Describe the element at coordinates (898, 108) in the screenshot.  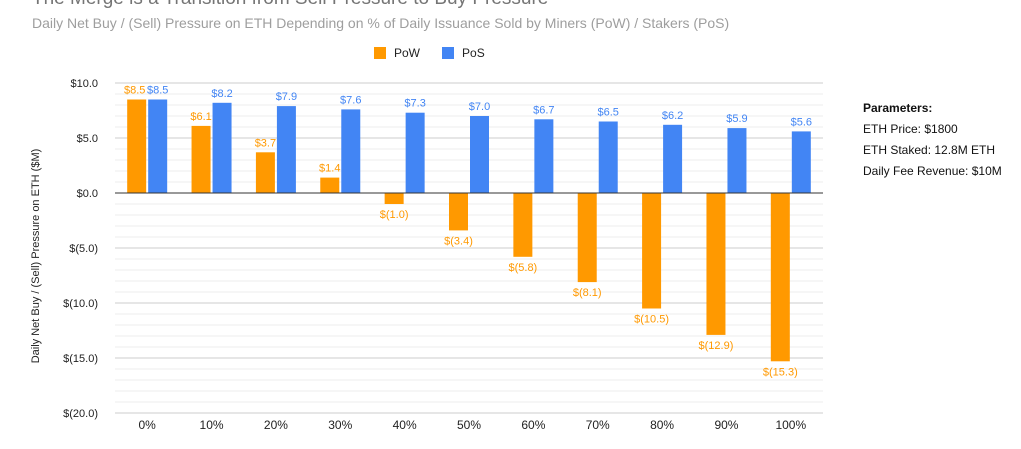
I see `parameters-heading: Parameters:` at that location.